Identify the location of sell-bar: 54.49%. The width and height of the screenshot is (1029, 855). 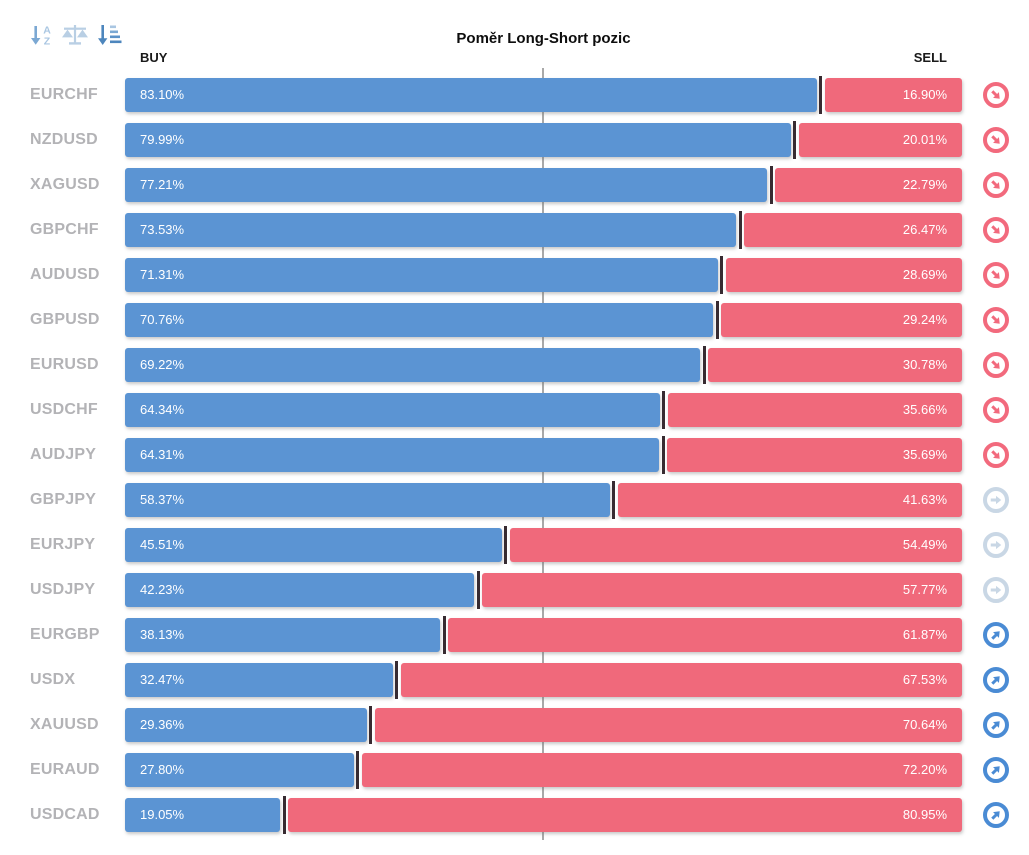
(735, 545).